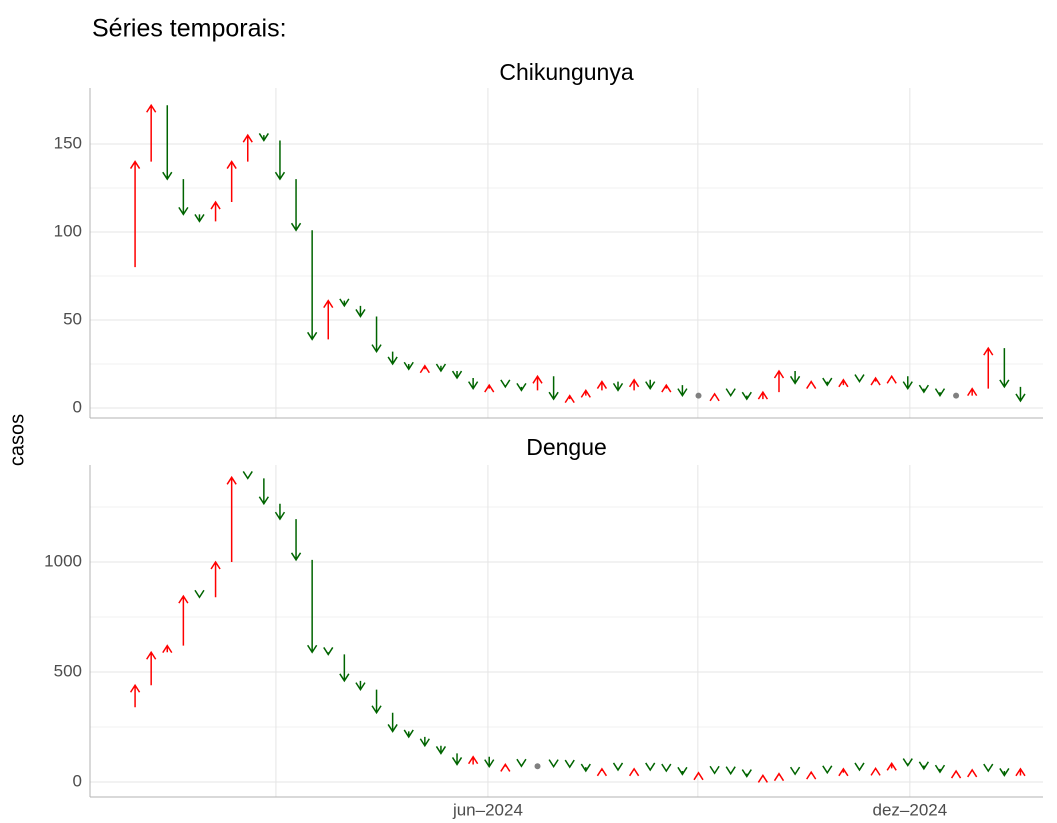 The height and width of the screenshot is (823, 1057). What do you see at coordinates (910, 809) in the screenshot?
I see `x-tick-label: dez–2024` at bounding box center [910, 809].